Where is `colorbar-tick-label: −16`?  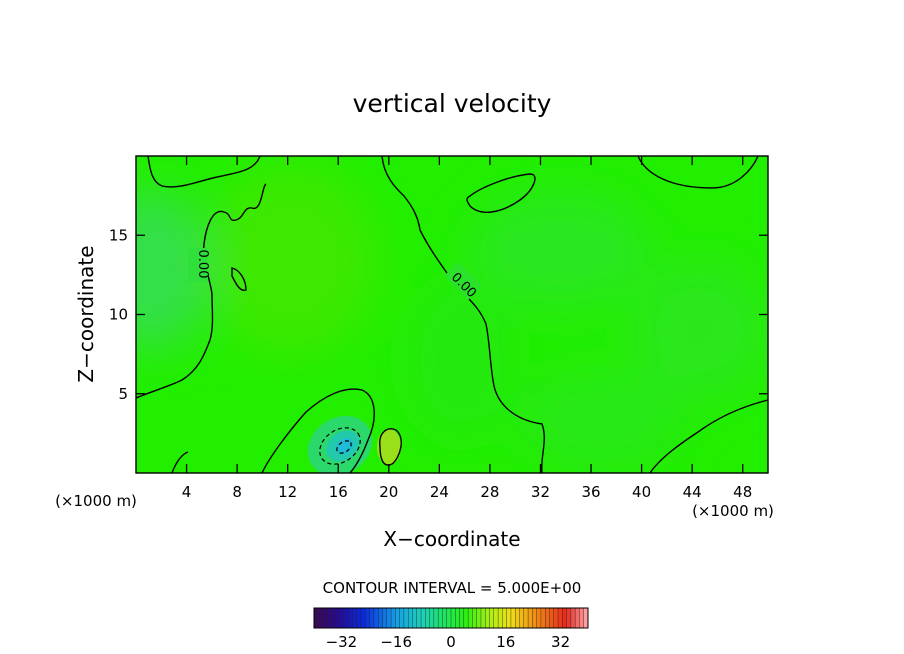 colorbar-tick-label: −16 is located at coordinates (396, 642).